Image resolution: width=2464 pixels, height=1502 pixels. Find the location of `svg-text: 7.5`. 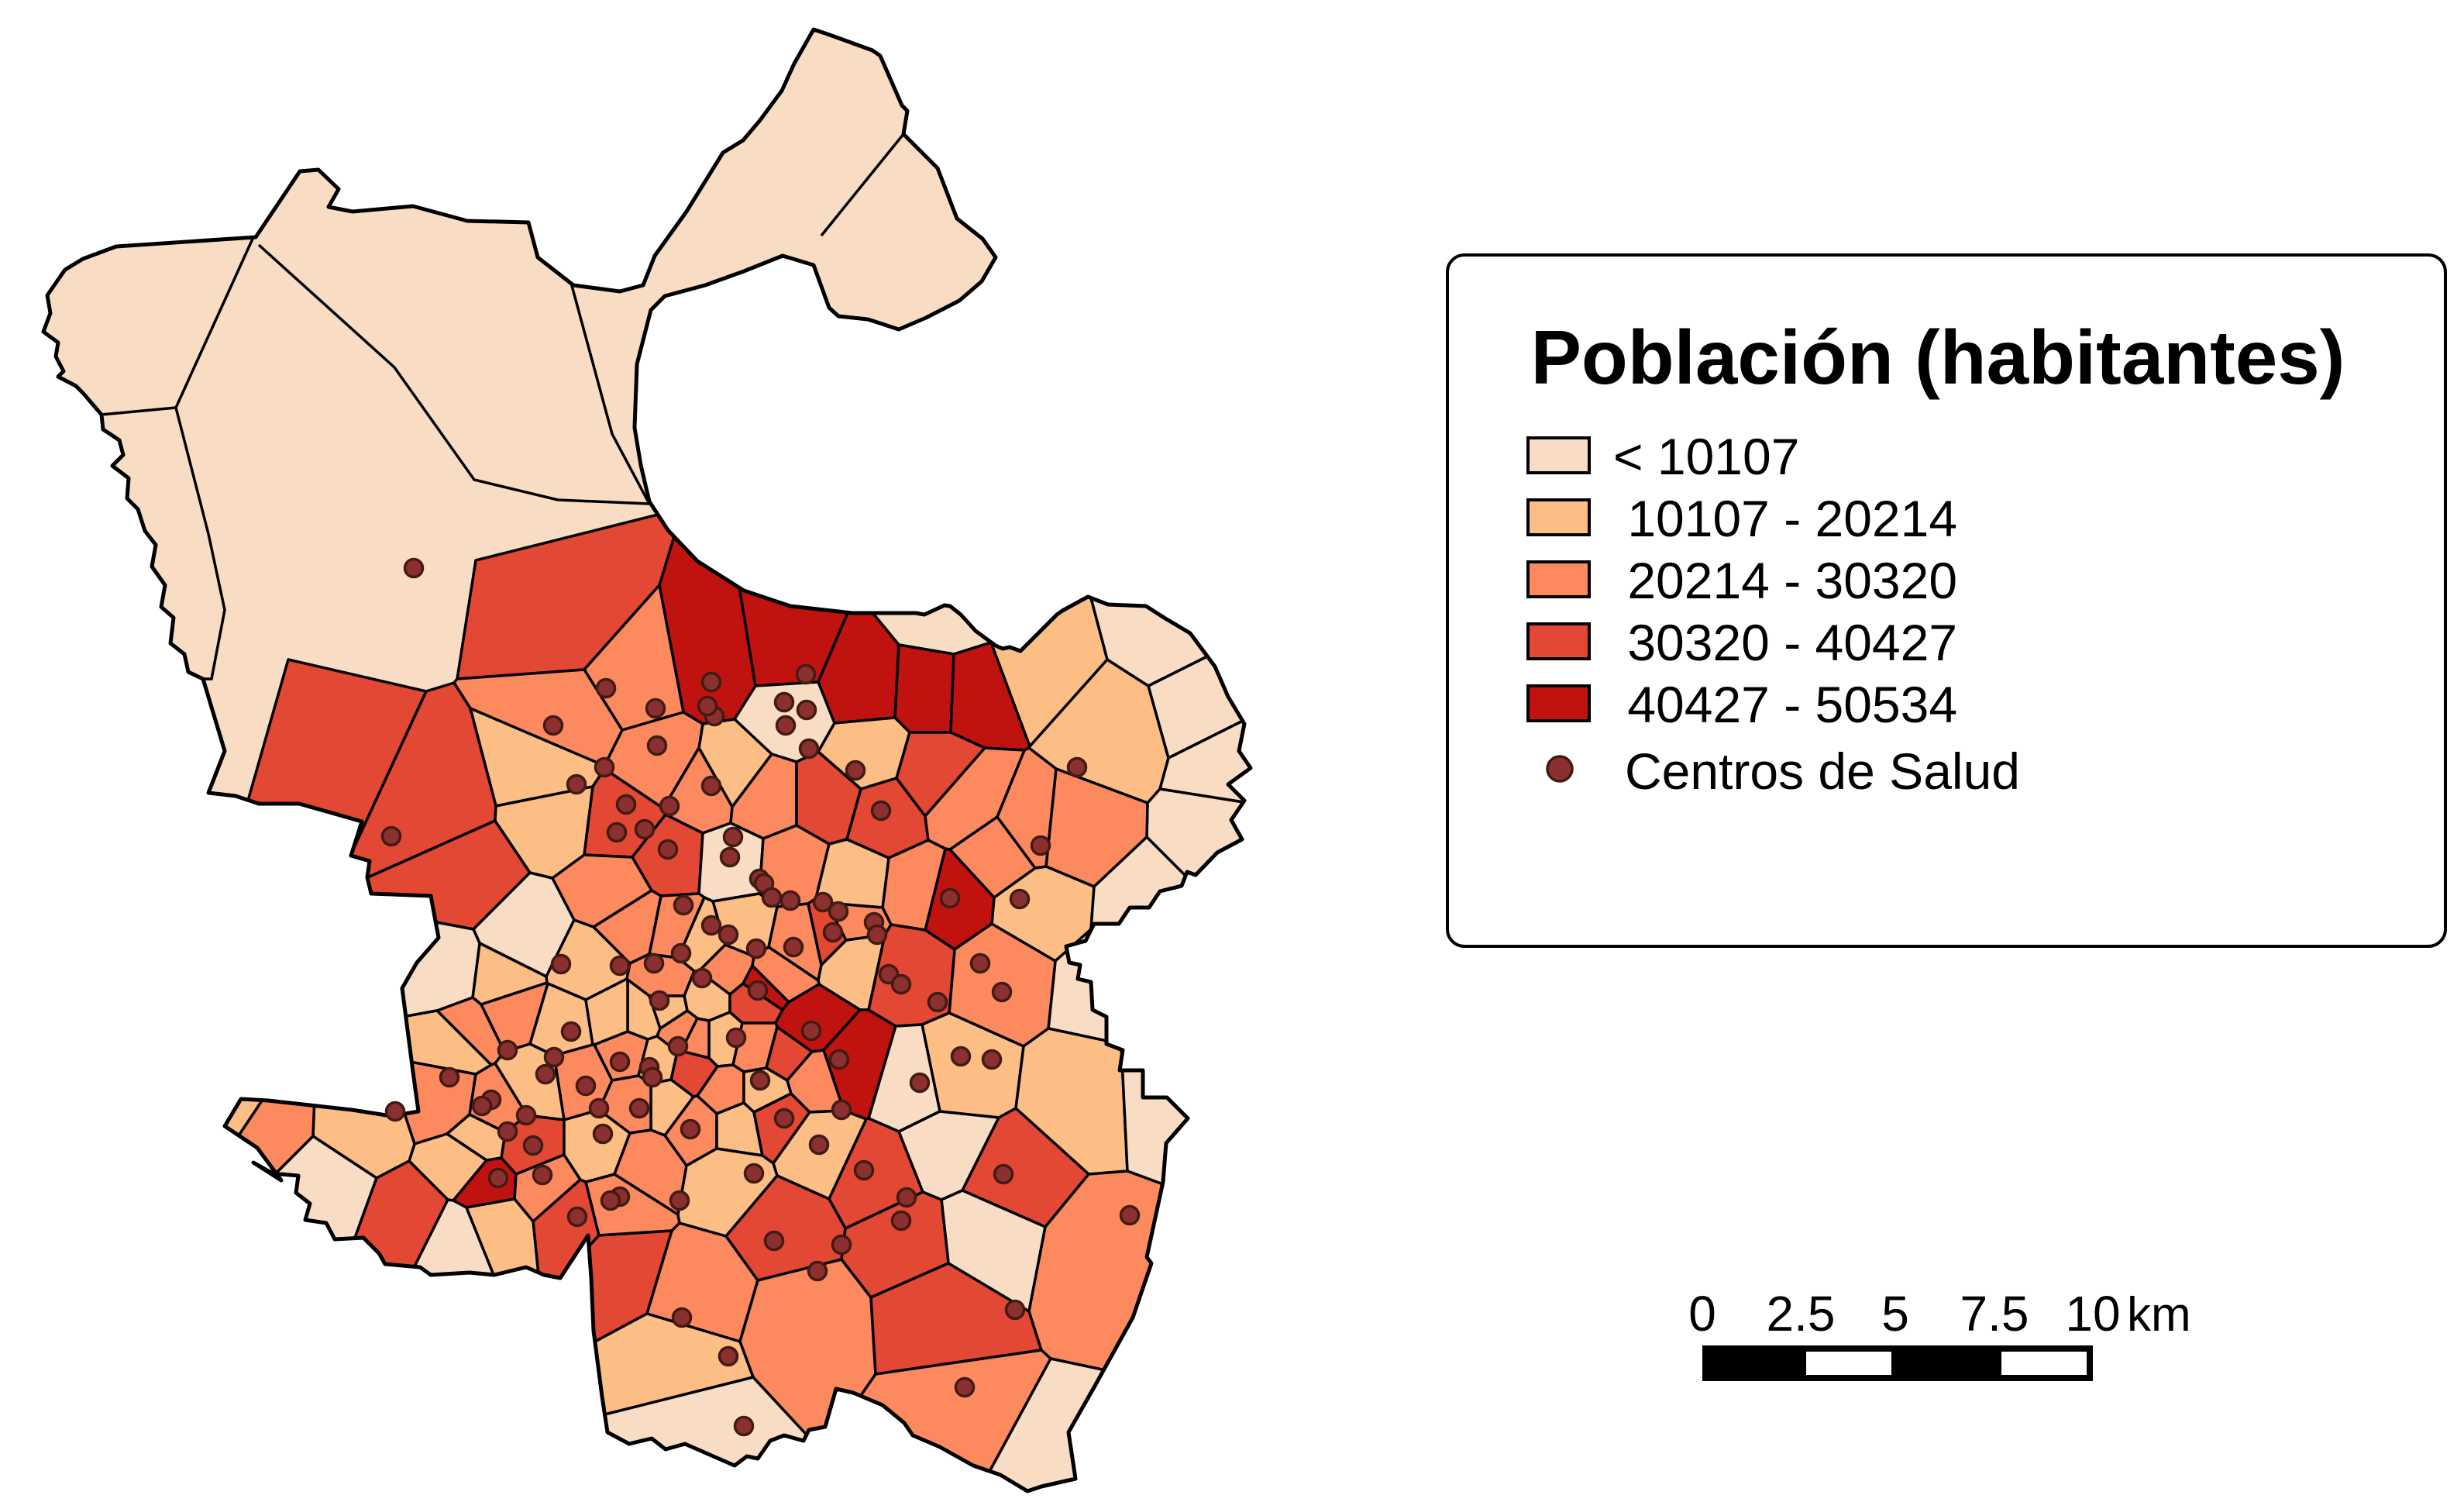

svg-text: 7.5 is located at coordinates (1994, 1314).